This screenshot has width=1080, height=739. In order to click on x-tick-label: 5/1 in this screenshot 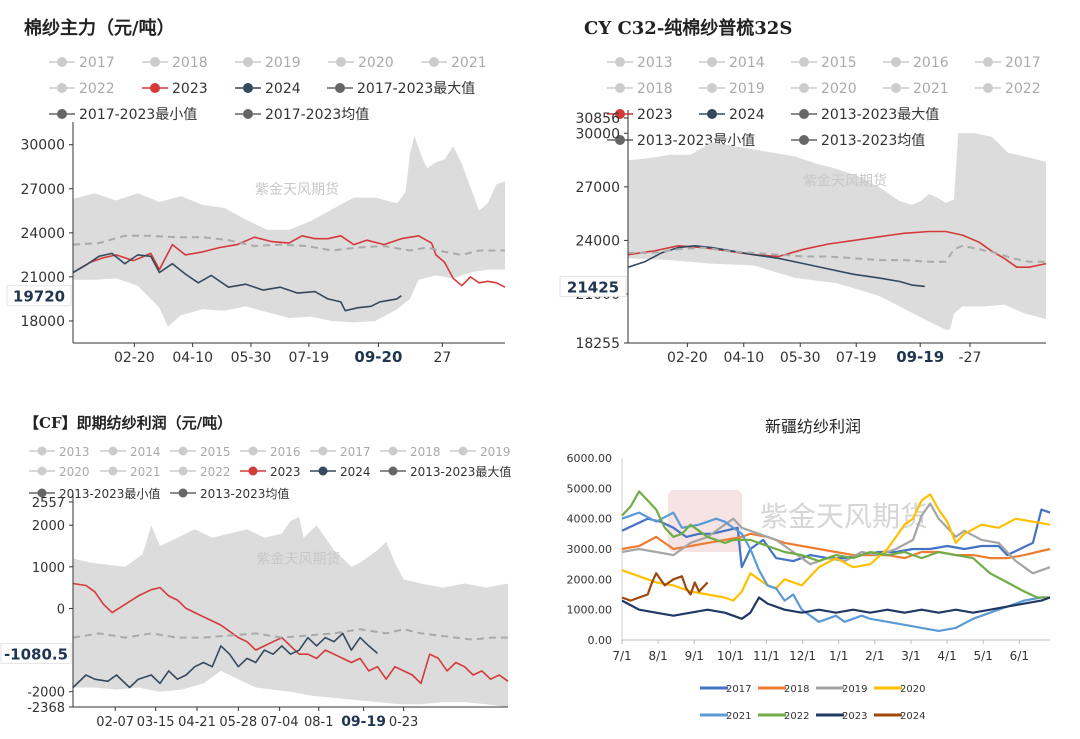, I will do `click(983, 656)`.